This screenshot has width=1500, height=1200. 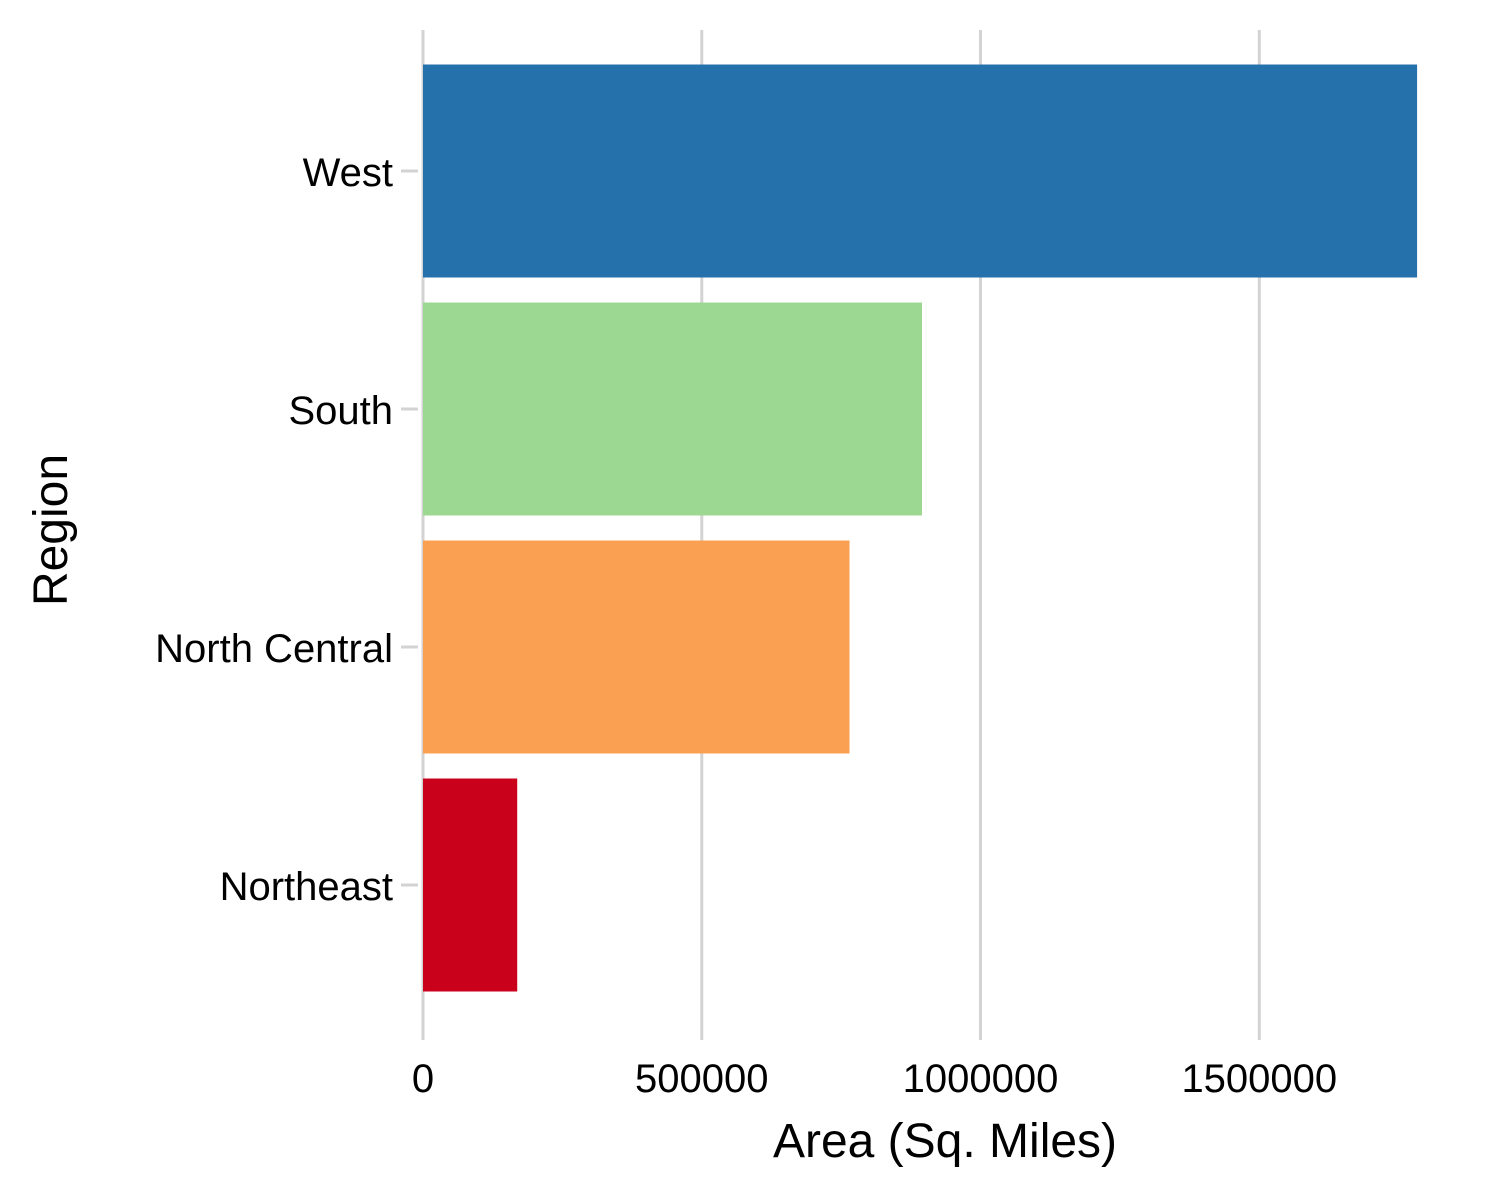 What do you see at coordinates (470, 885) in the screenshot?
I see `bar-northeast` at bounding box center [470, 885].